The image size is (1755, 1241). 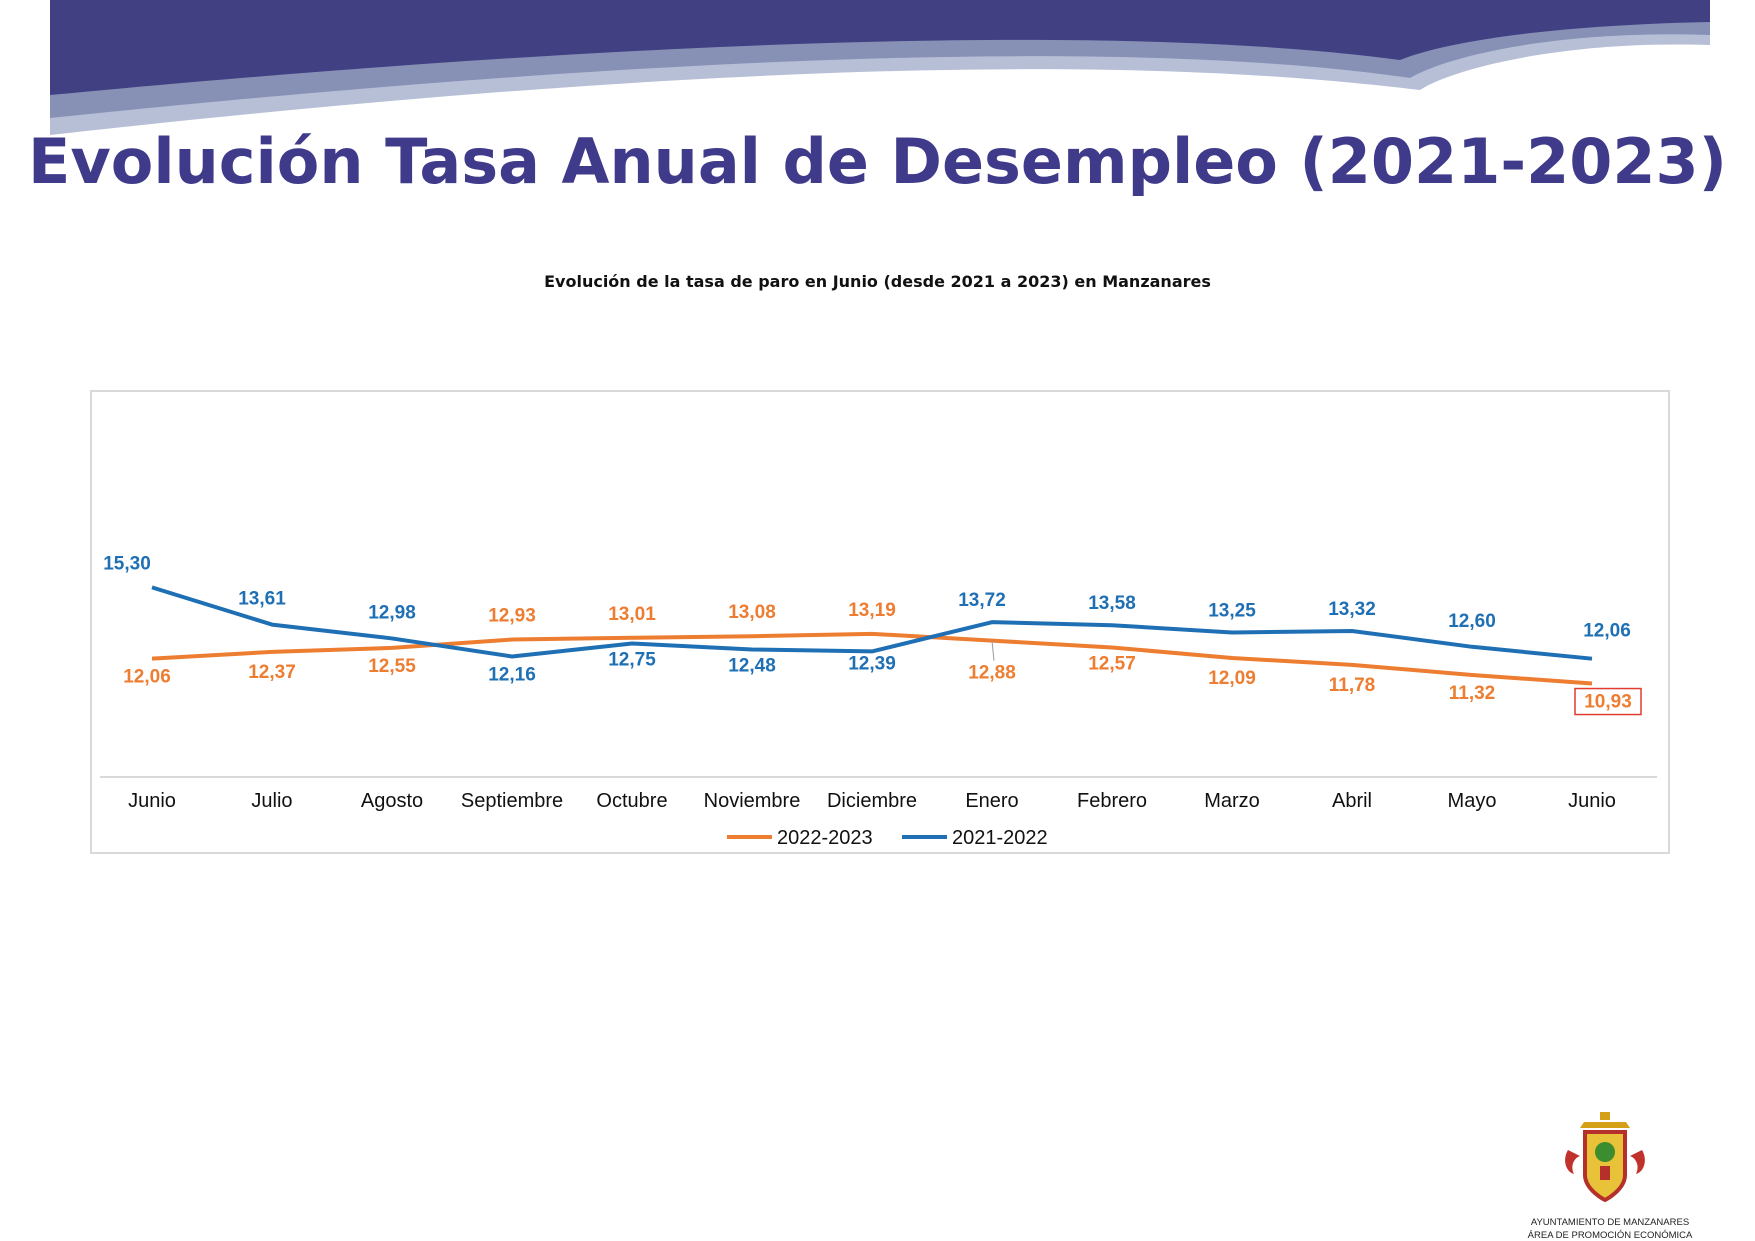 What do you see at coordinates (1000, 838) in the screenshot?
I see `legend-label: 2021-2022` at bounding box center [1000, 838].